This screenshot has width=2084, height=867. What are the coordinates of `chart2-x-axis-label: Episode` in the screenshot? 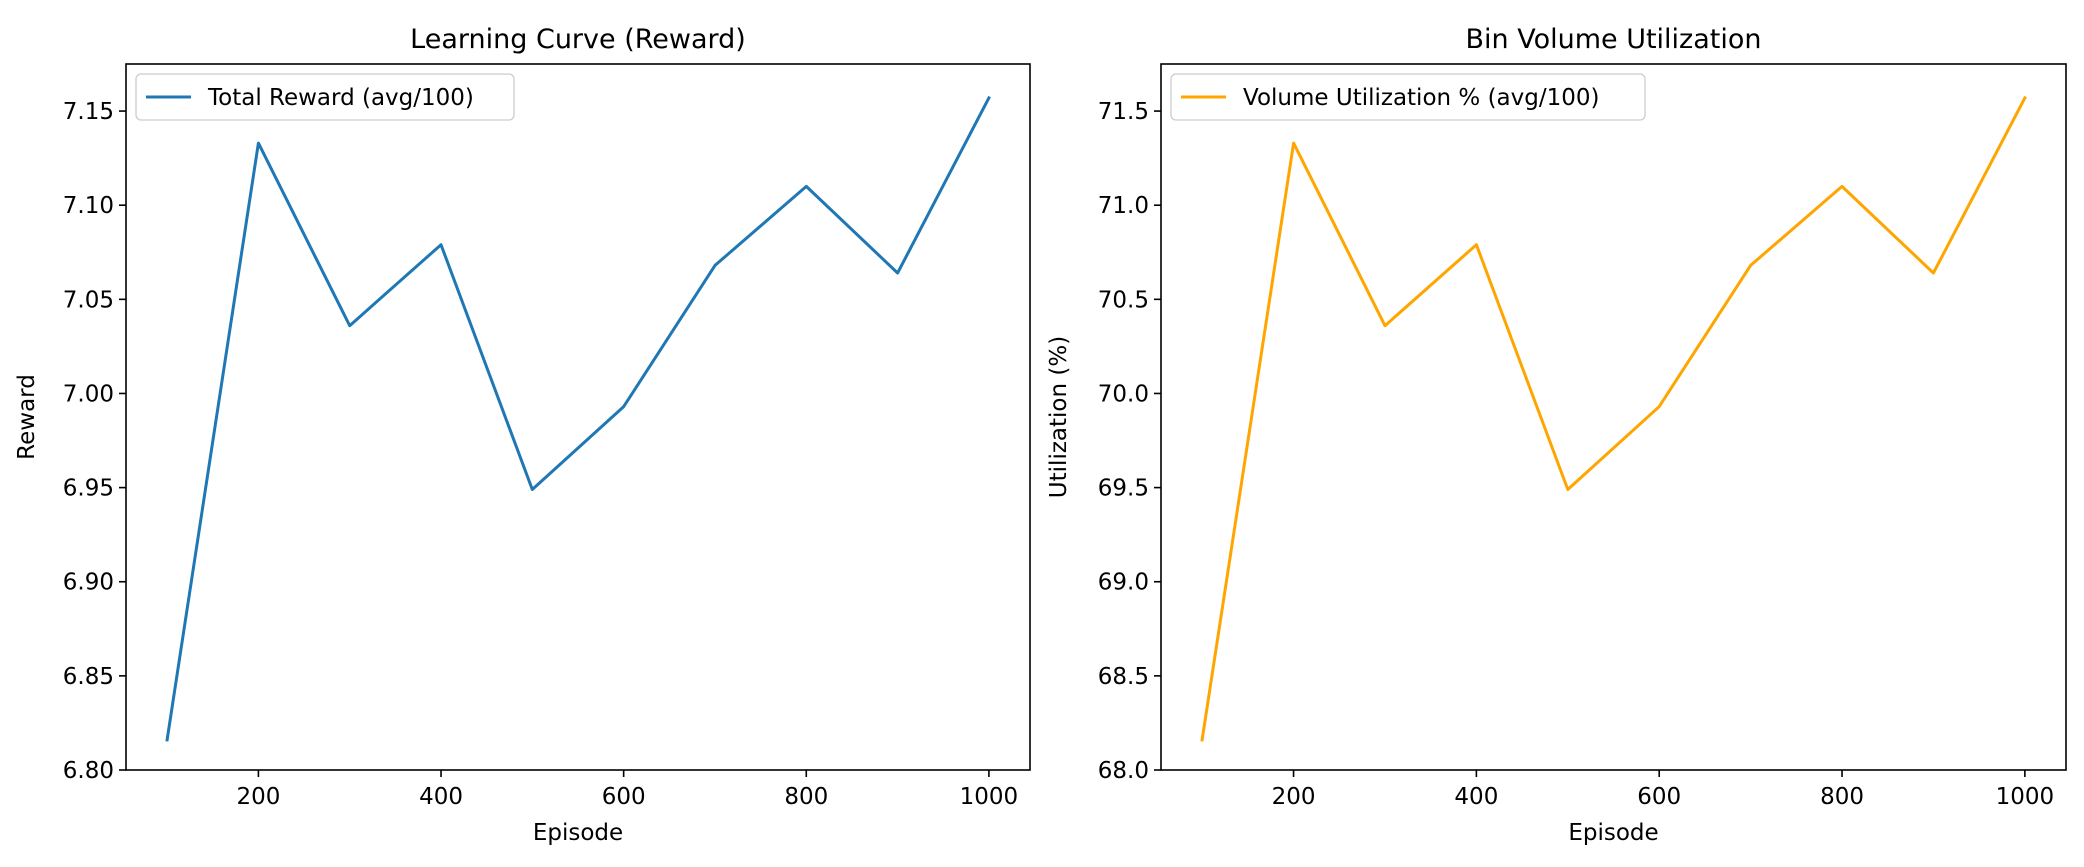 It's located at (1613, 833).